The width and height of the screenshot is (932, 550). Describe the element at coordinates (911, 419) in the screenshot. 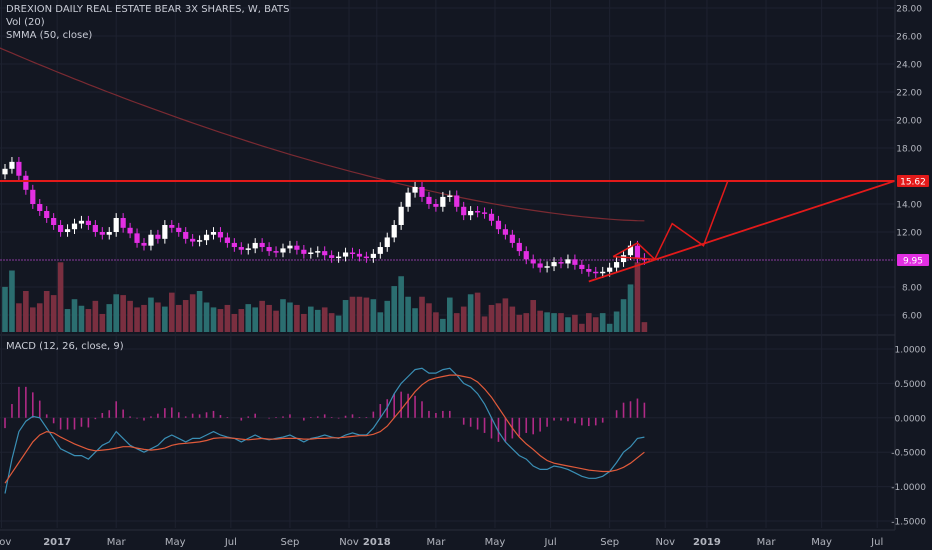

I see `macd-tick-label: 0.0000` at that location.